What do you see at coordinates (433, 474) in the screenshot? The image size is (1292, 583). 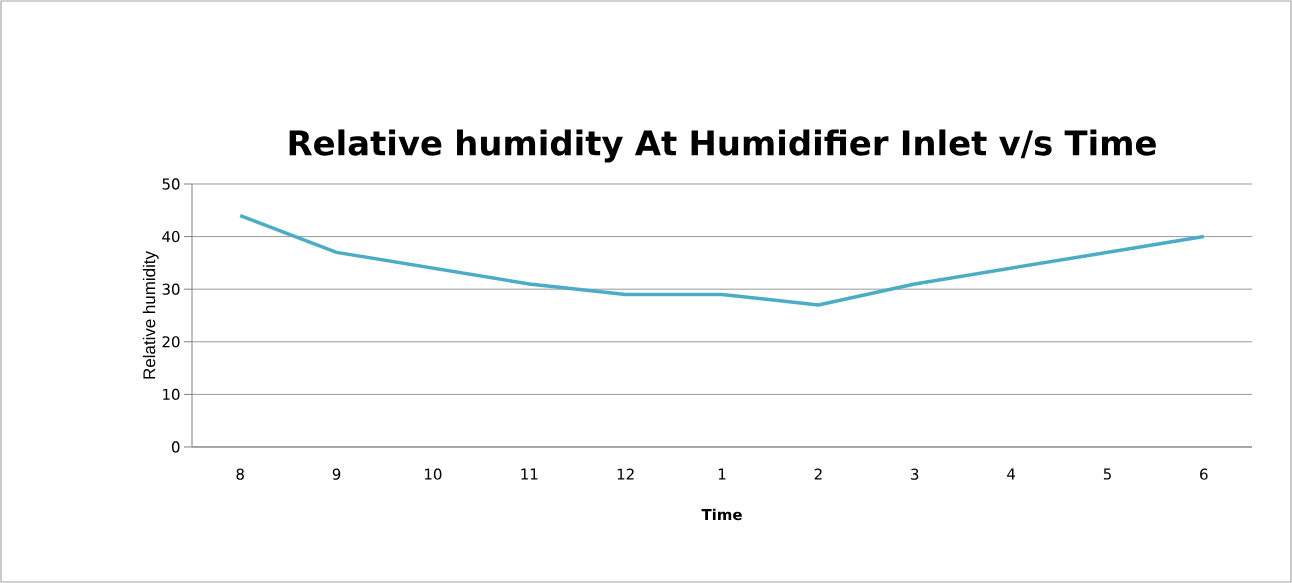 I see `x-tick-label: 10` at bounding box center [433, 474].